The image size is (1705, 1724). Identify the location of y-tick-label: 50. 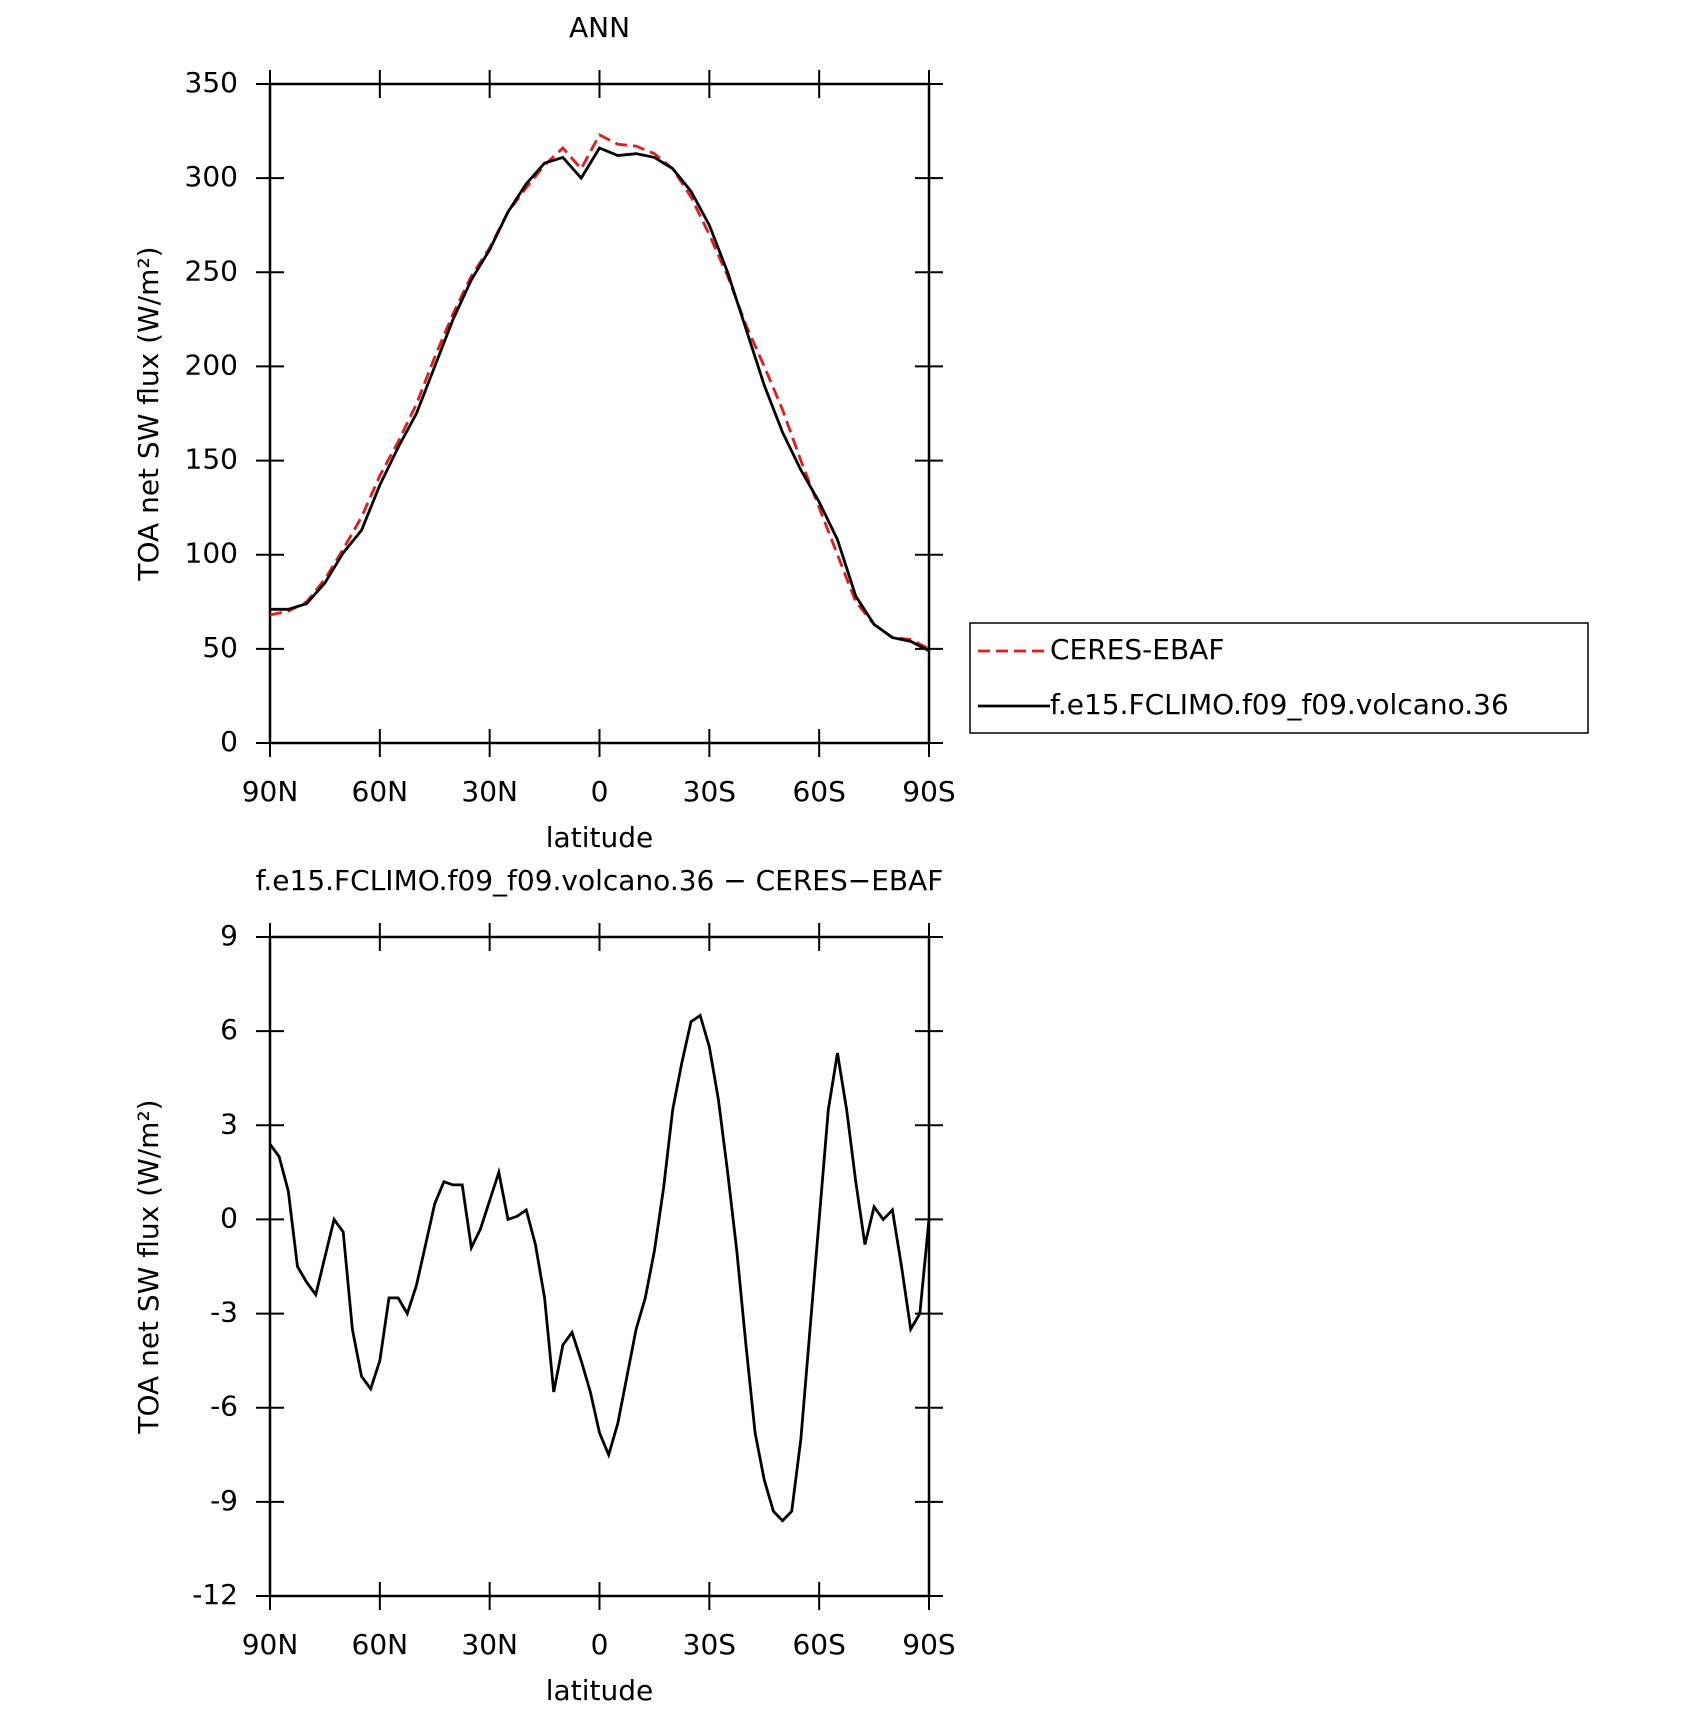
(220, 647).